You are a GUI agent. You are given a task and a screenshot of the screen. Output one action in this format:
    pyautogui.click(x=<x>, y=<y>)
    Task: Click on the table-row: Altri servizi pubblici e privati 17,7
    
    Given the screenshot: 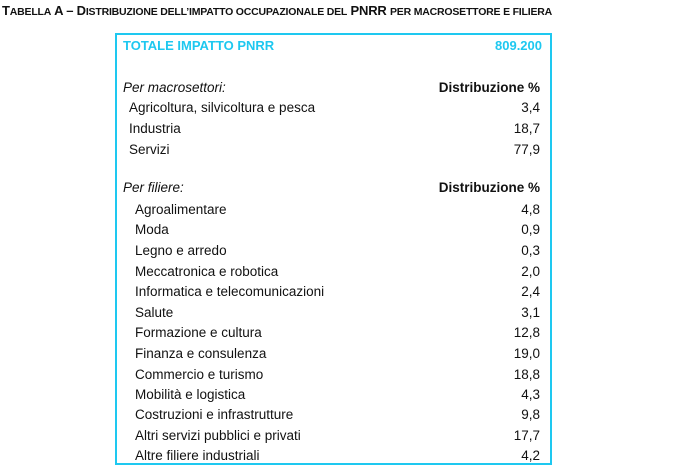 What is the action you would take?
    pyautogui.click(x=333, y=436)
    